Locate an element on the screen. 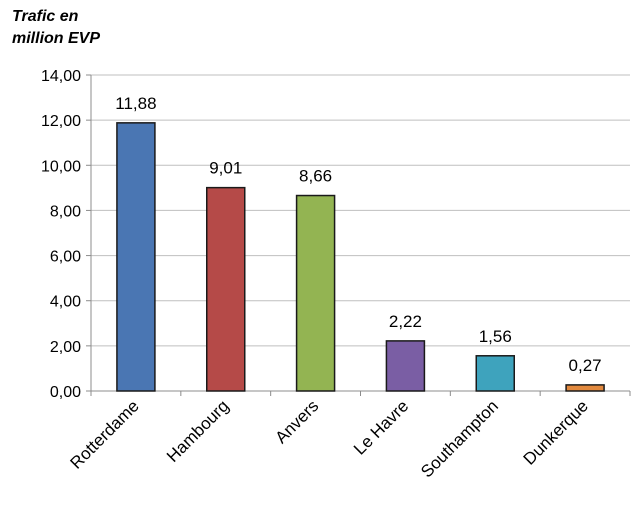 This screenshot has height=510, width=637. data-label: 0,27 is located at coordinates (585, 365).